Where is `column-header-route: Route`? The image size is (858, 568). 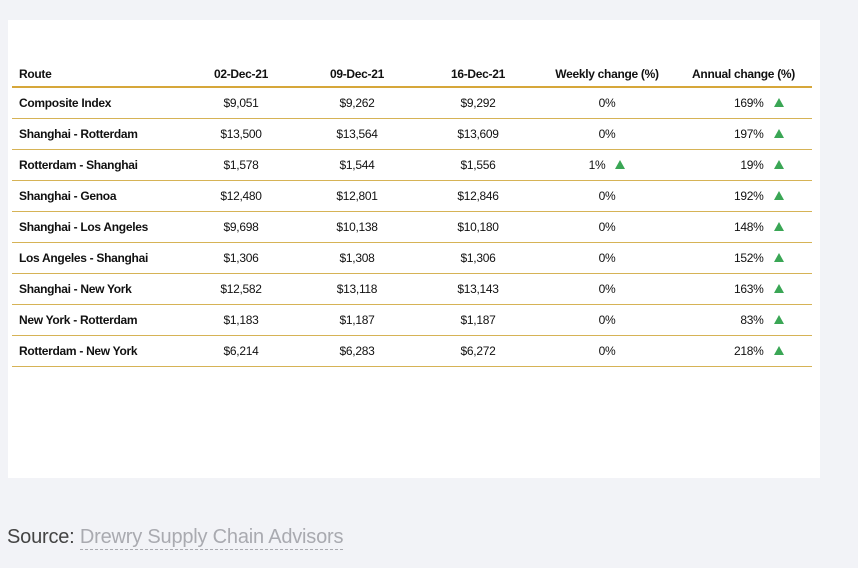
column-header-route: Route is located at coordinates (98, 75).